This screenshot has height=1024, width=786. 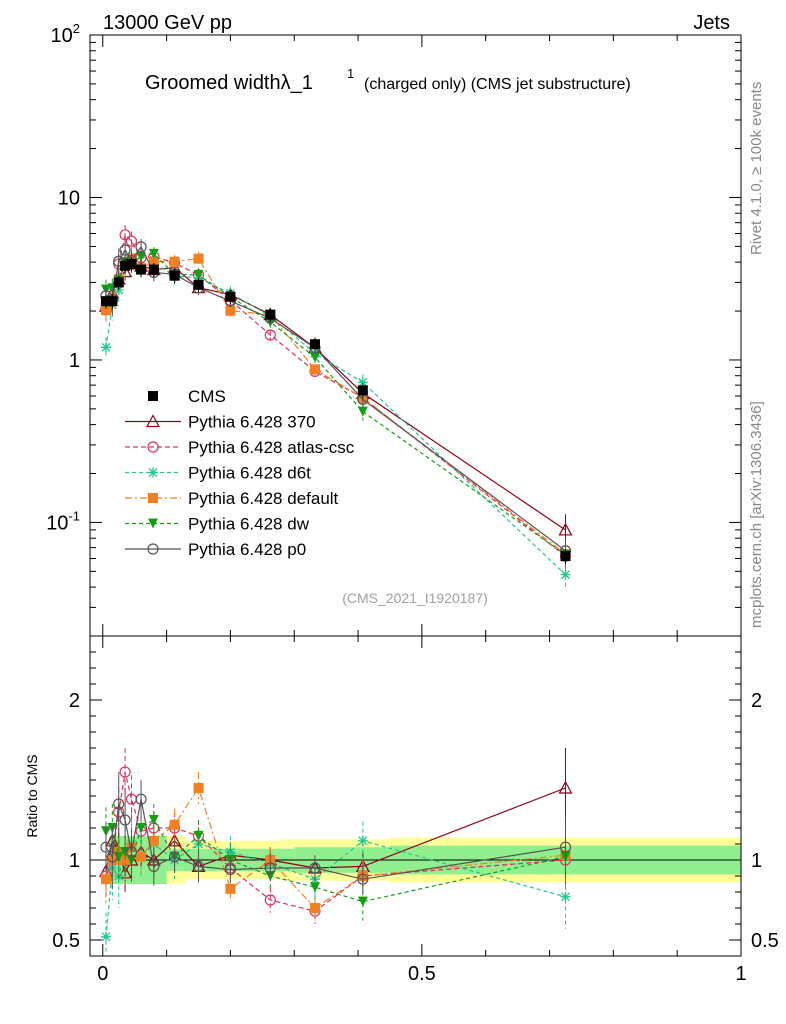 I want to click on header-left: 13000 GeV pp, so click(x=167, y=23).